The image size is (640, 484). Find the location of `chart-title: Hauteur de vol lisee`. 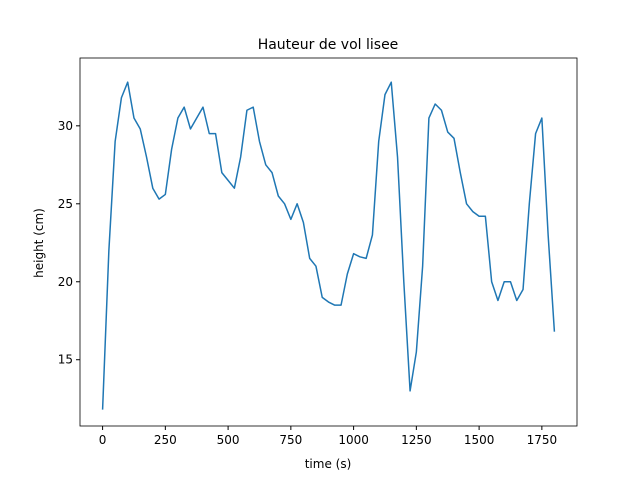

chart-title: Hauteur de vol lisee is located at coordinates (328, 45).